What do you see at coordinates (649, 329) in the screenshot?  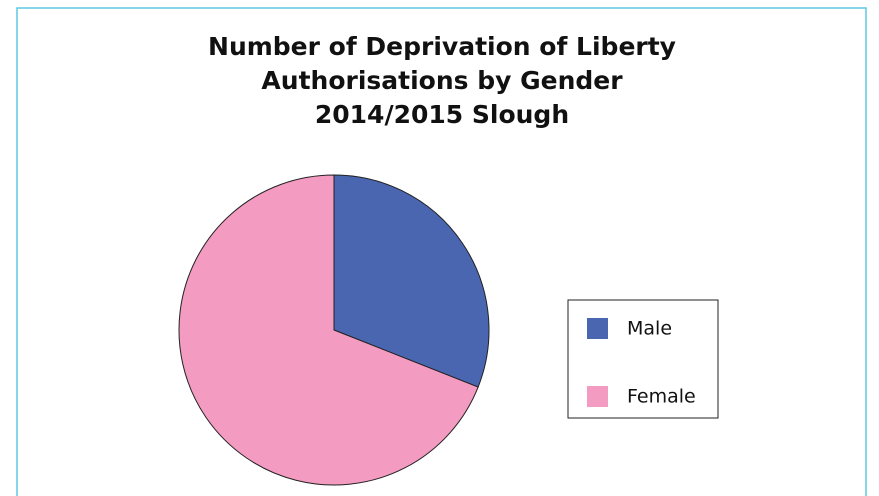 I see `legend-label: Male` at bounding box center [649, 329].